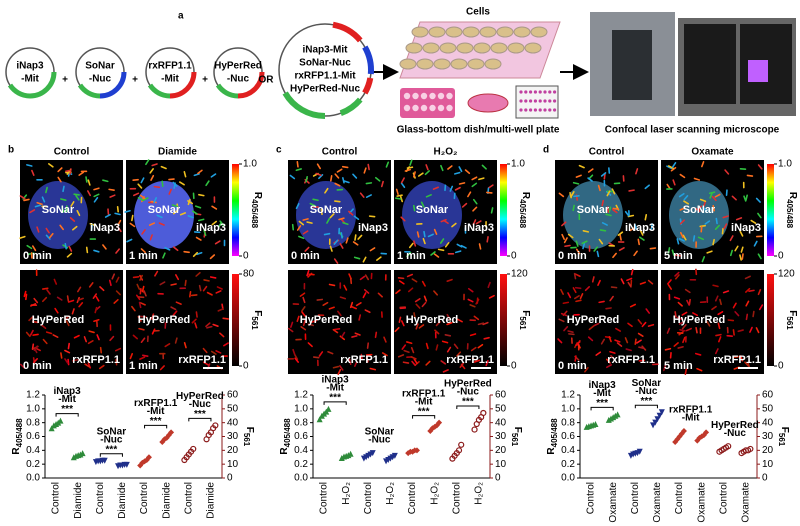 Image resolution: width=800 pixels, height=526 pixels. I want to click on probe-label: SoNar, so click(326, 210).